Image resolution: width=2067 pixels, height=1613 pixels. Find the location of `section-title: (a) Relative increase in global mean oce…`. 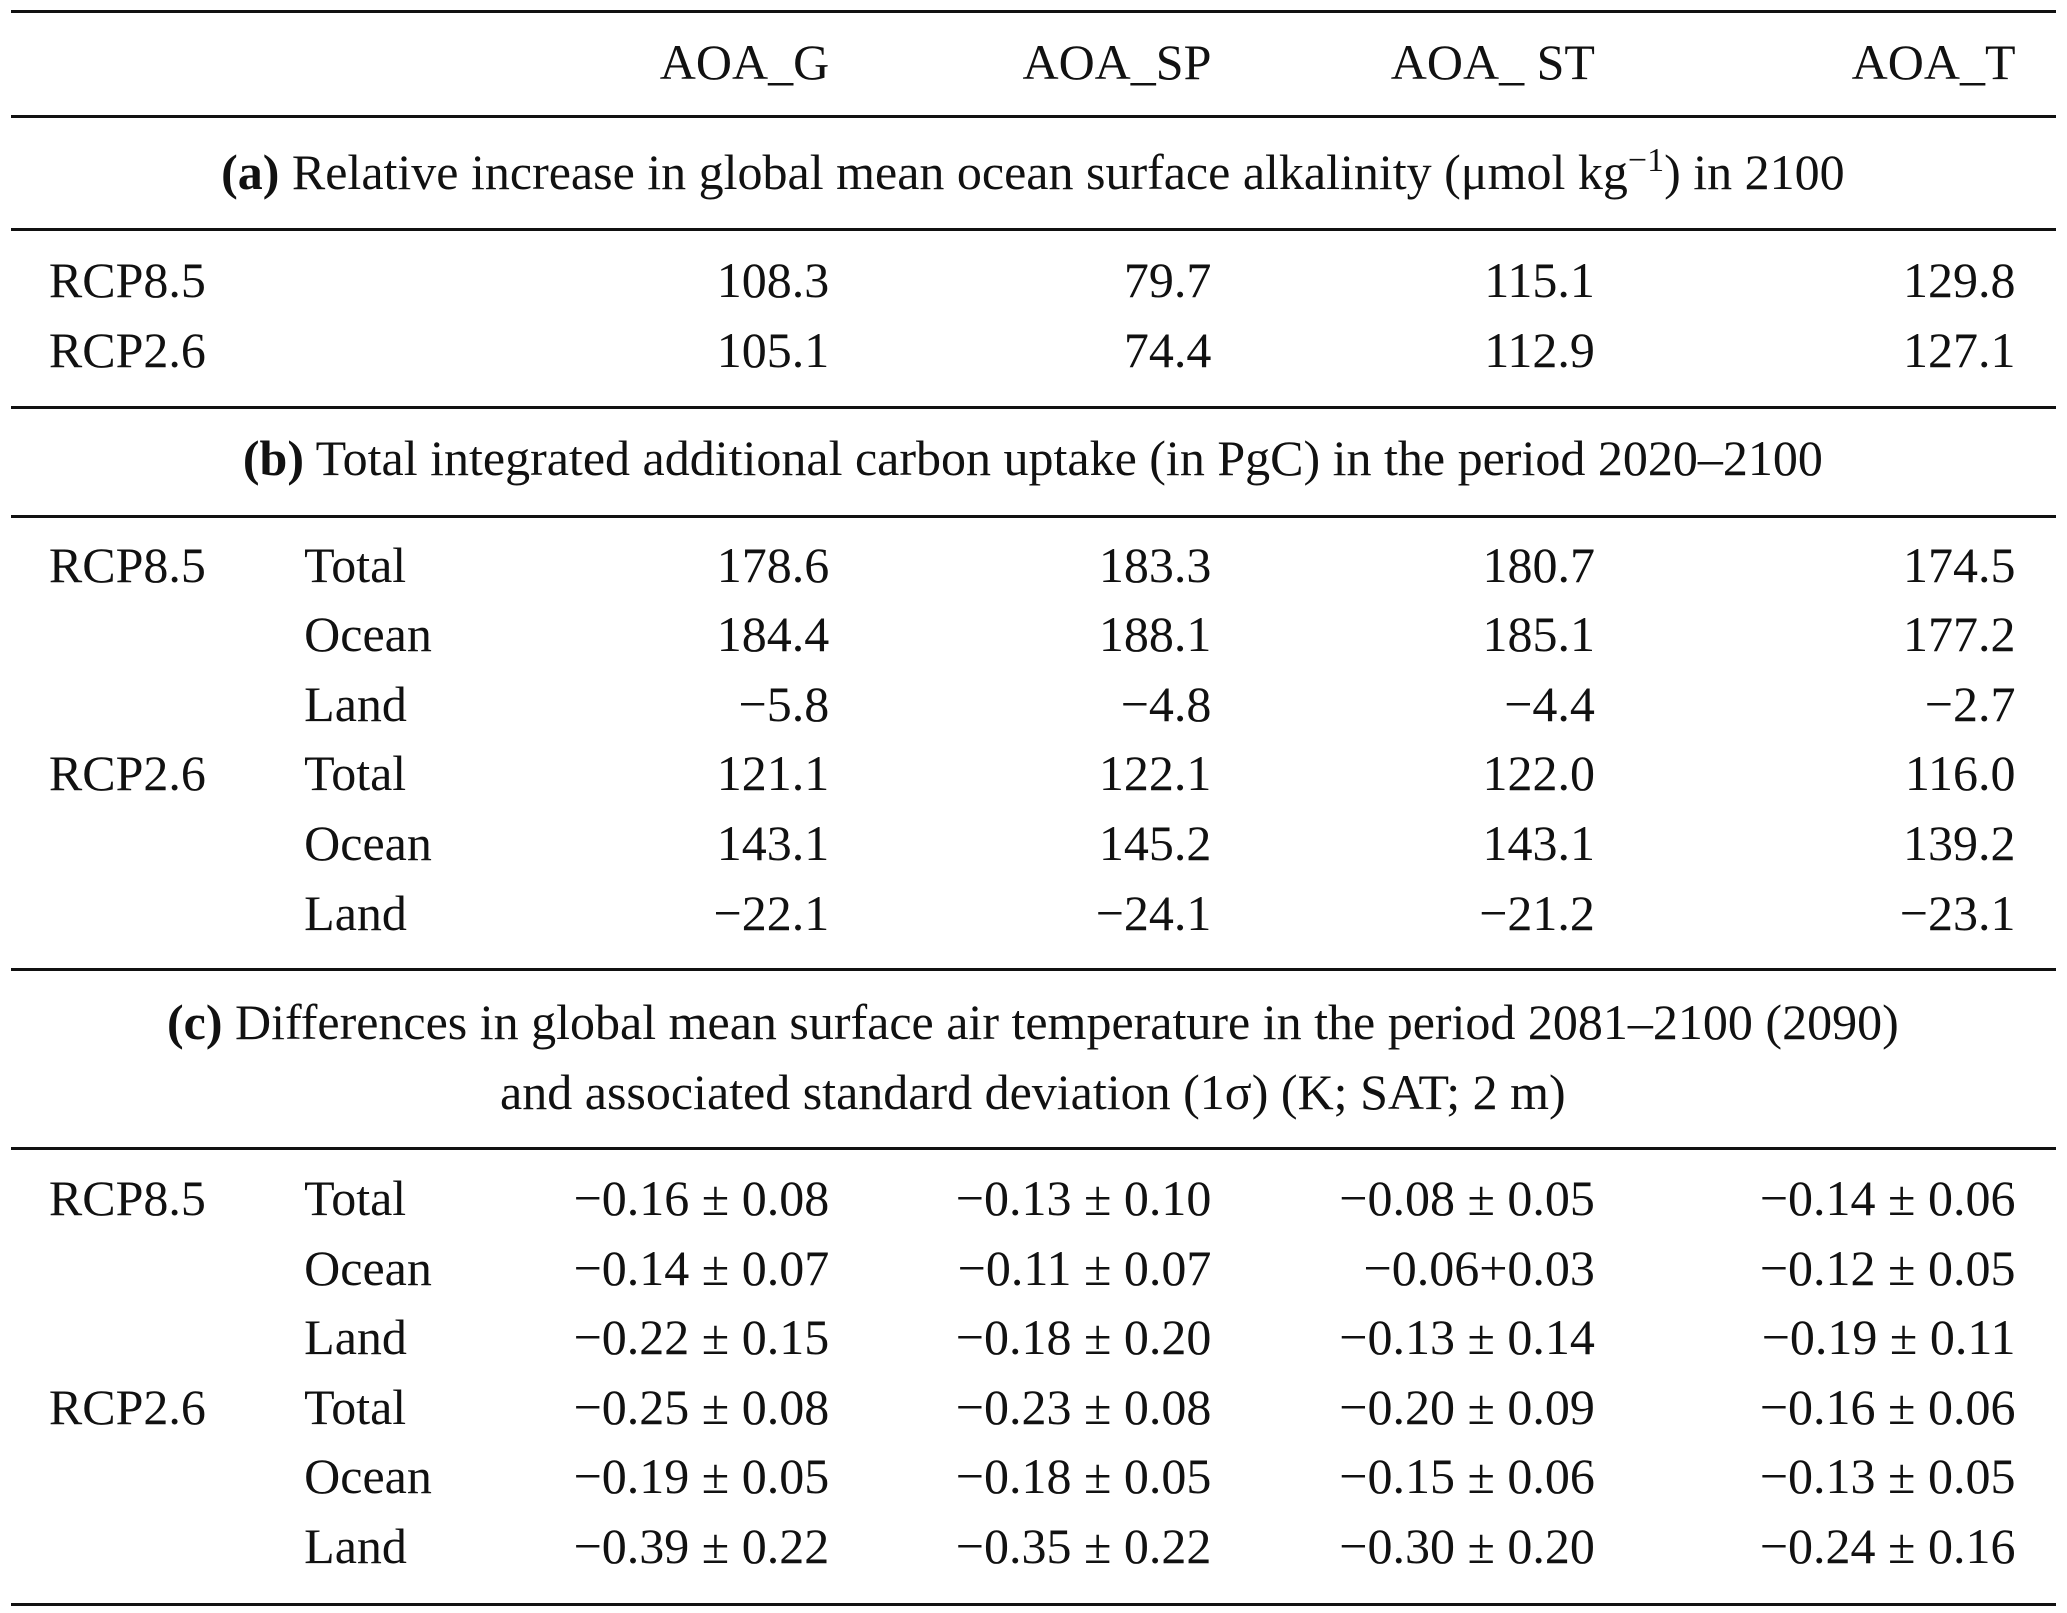

section-title: (a) Relative increase in global mean oce… is located at coordinates (1033, 171).